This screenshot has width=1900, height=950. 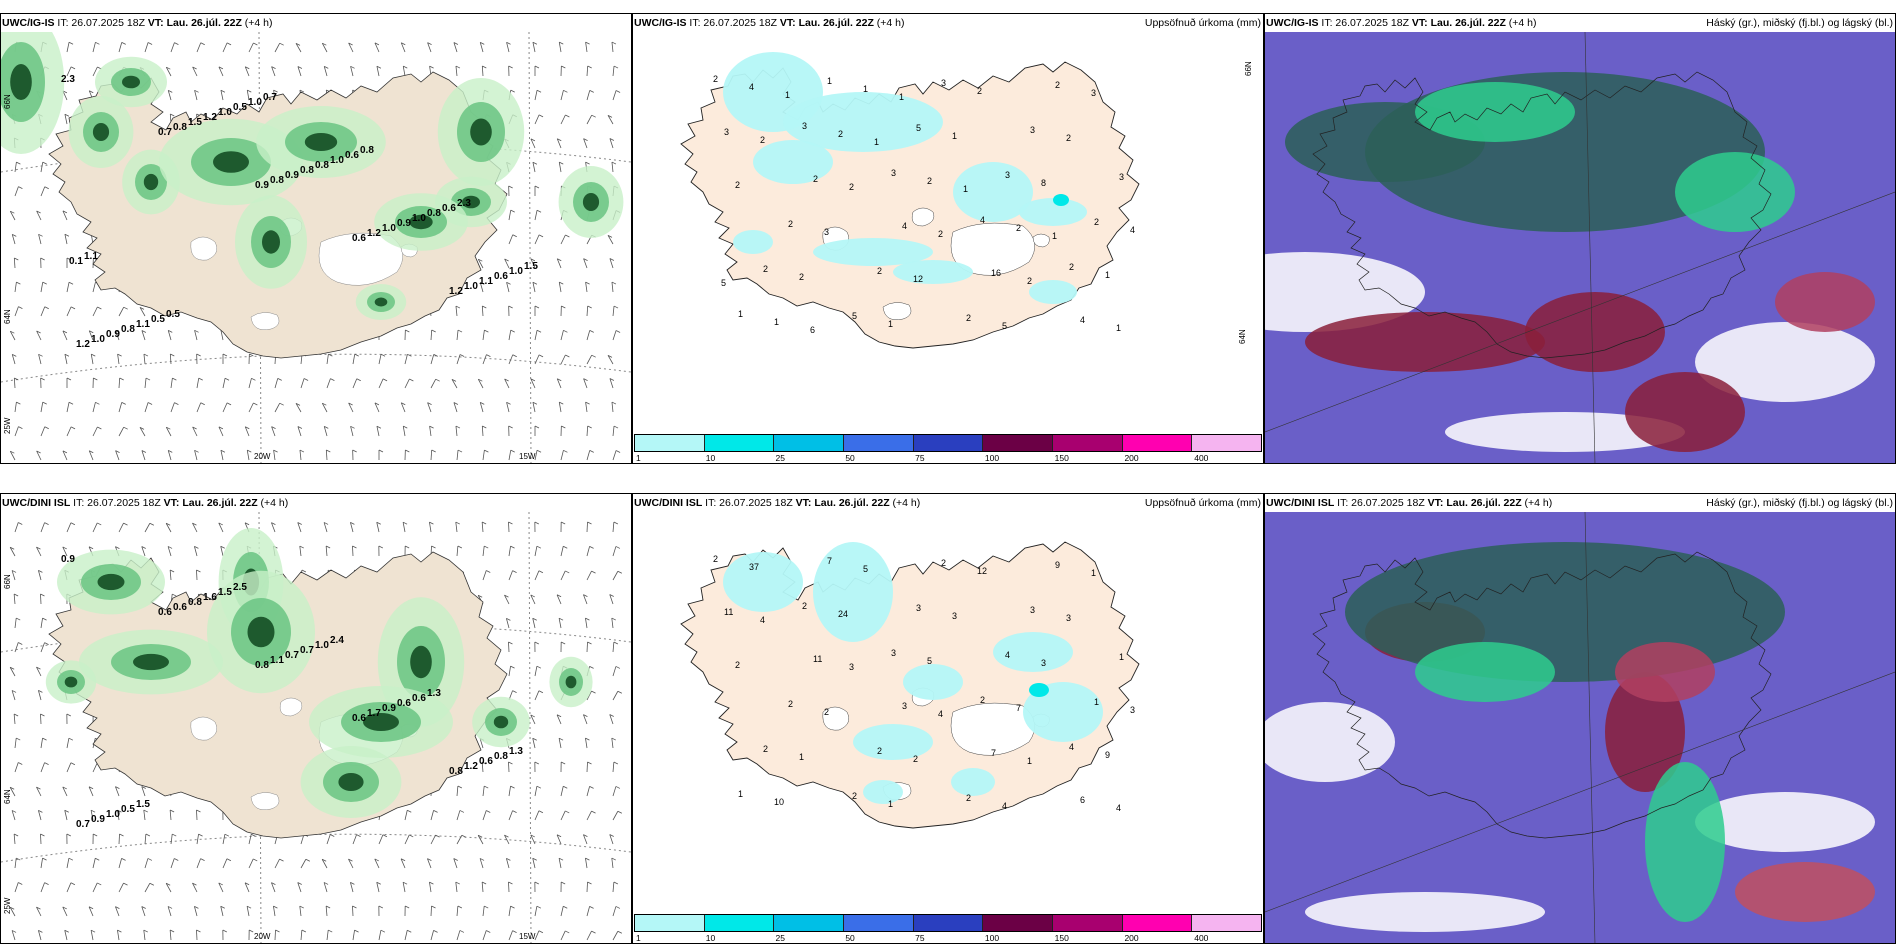 What do you see at coordinates (292, 175) in the screenshot?
I see `rain-value-label: 0.9` at bounding box center [292, 175].